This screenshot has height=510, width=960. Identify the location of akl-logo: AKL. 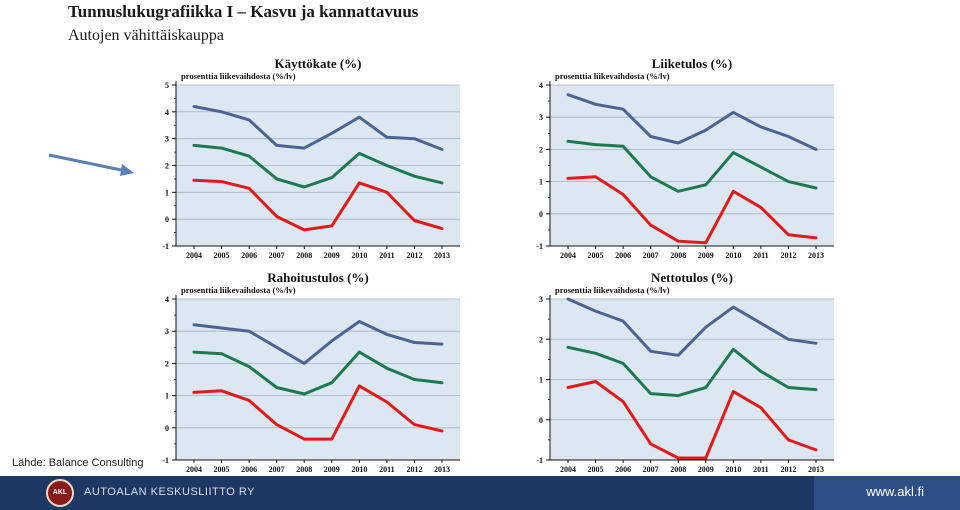
(60, 493).